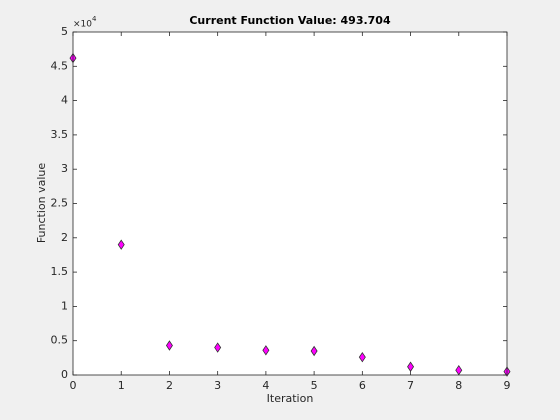 This screenshot has width=560, height=420. I want to click on x-tick-label: 7, so click(410, 385).